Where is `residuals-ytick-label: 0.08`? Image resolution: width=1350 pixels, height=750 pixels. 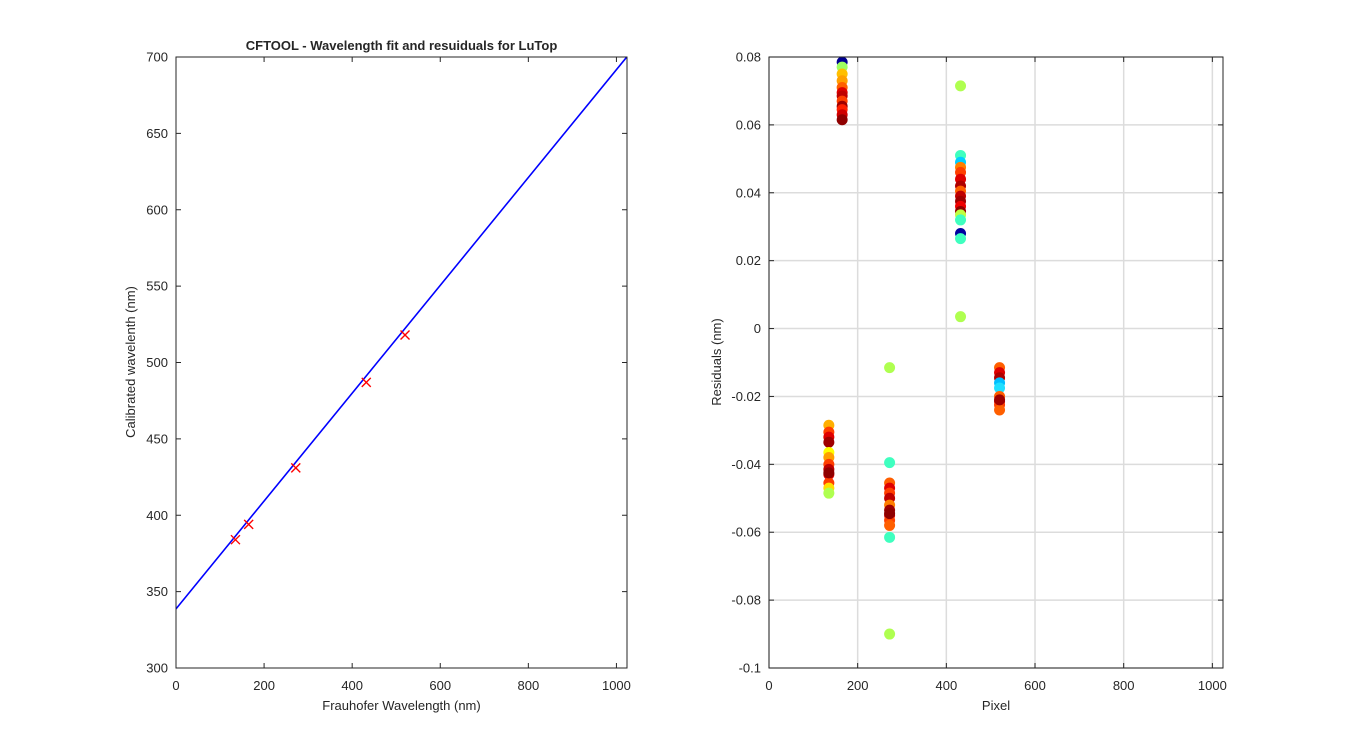 residuals-ytick-label: 0.08 is located at coordinates (748, 57).